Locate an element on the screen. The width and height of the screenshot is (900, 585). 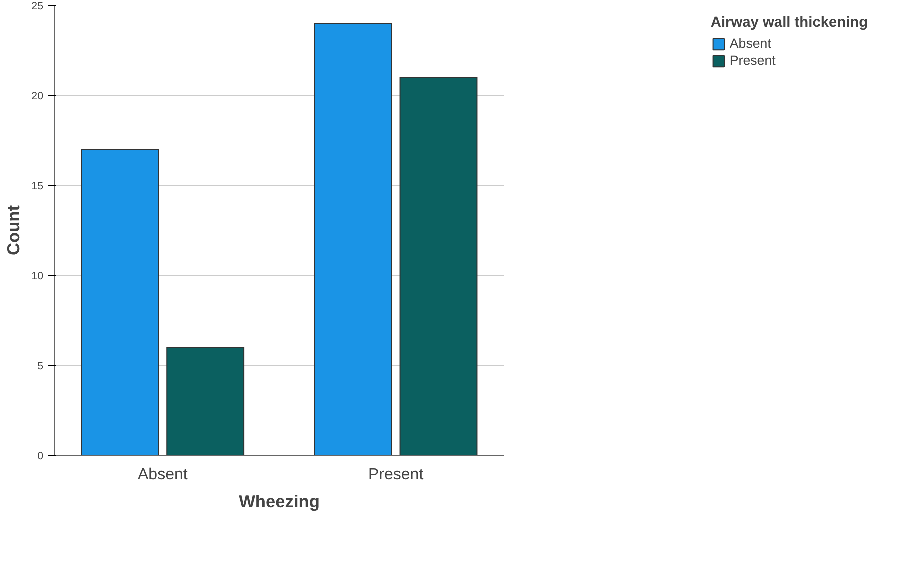
y-tick-label: 10 is located at coordinates (38, 276).